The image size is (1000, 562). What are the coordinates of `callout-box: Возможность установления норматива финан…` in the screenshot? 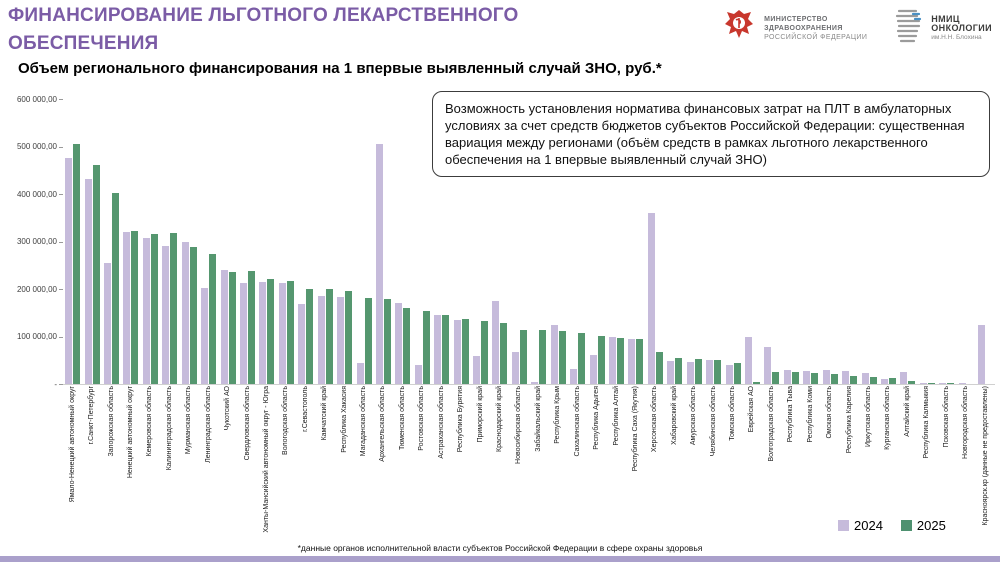 It's located at (711, 134).